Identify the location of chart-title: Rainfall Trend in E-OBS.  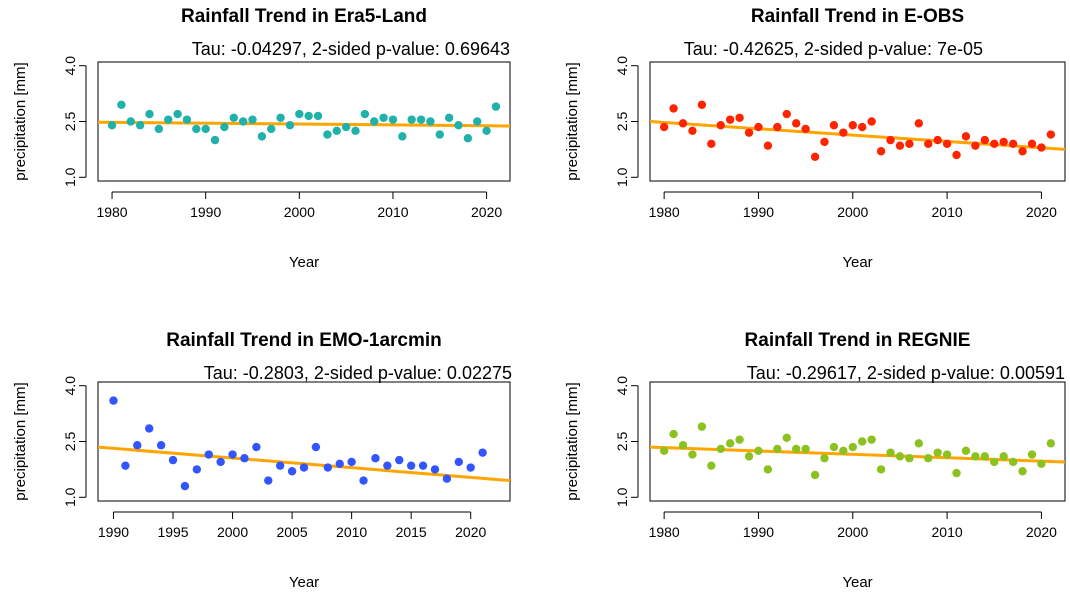
(857, 16).